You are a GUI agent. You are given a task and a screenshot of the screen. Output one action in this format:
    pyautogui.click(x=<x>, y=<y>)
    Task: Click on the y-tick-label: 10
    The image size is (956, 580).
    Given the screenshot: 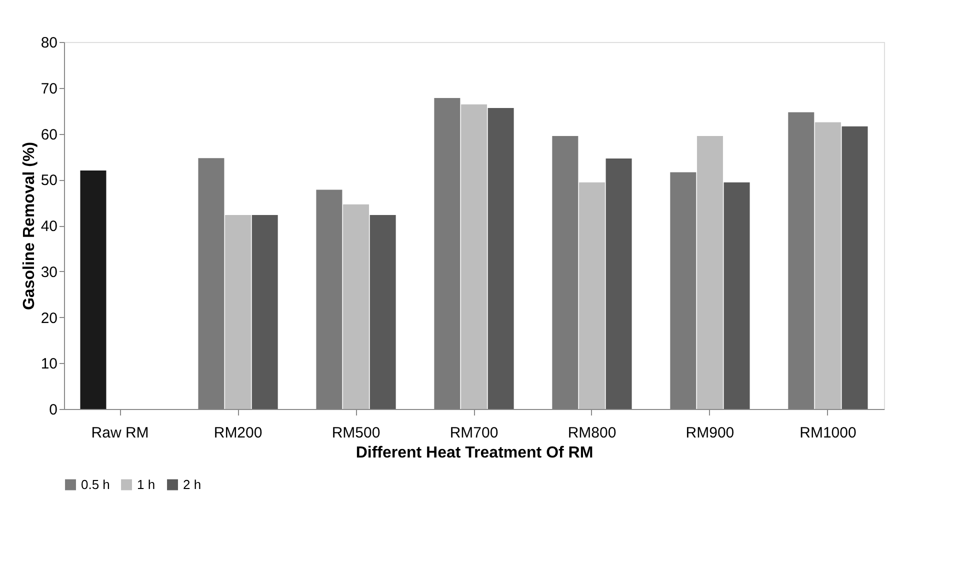 What is the action you would take?
    pyautogui.click(x=49, y=364)
    